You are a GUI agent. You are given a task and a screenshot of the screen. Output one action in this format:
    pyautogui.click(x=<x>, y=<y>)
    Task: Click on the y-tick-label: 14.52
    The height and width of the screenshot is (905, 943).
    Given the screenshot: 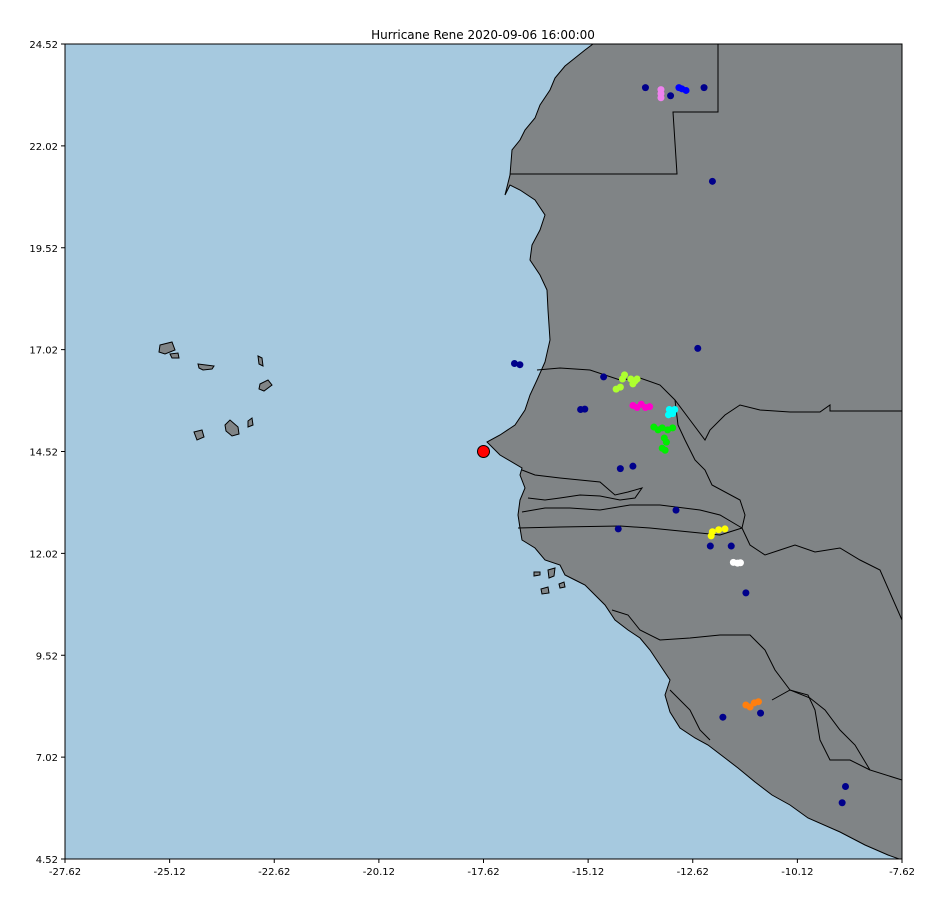 What is the action you would take?
    pyautogui.click(x=43, y=453)
    